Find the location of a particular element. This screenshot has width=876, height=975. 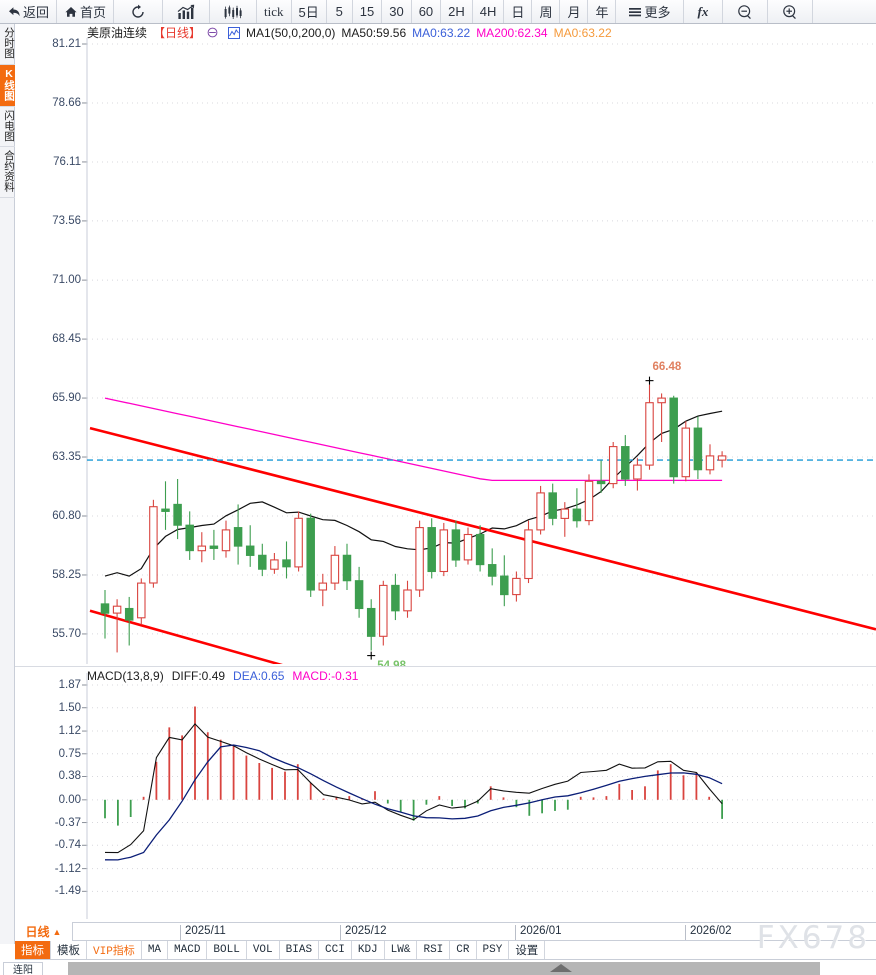

home-button: 首页 is located at coordinates (86, 11).